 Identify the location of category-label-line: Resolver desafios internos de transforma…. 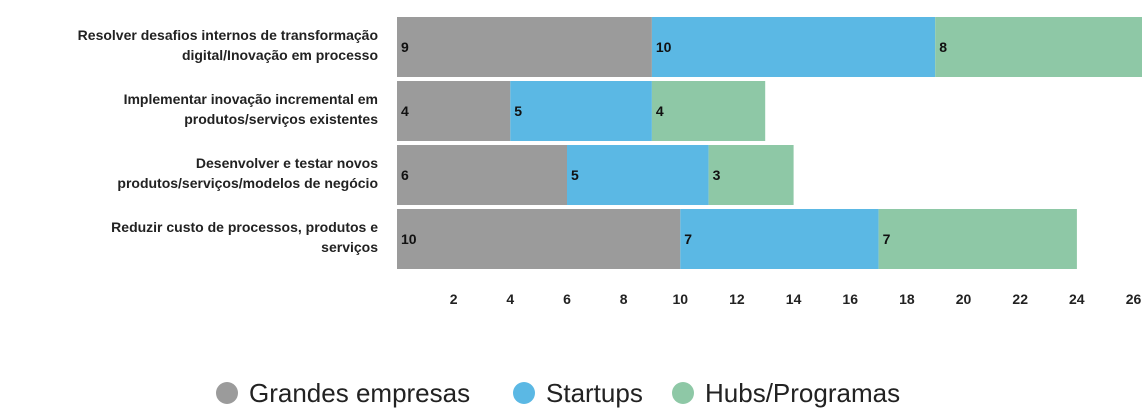
(228, 35).